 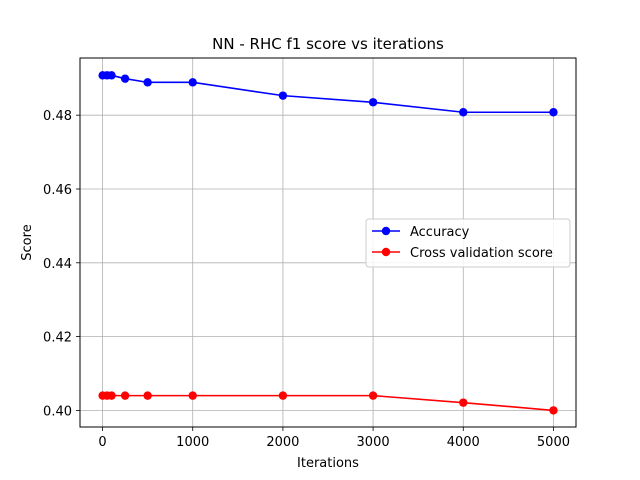 I want to click on x-tick-label: 3000, so click(x=373, y=442).